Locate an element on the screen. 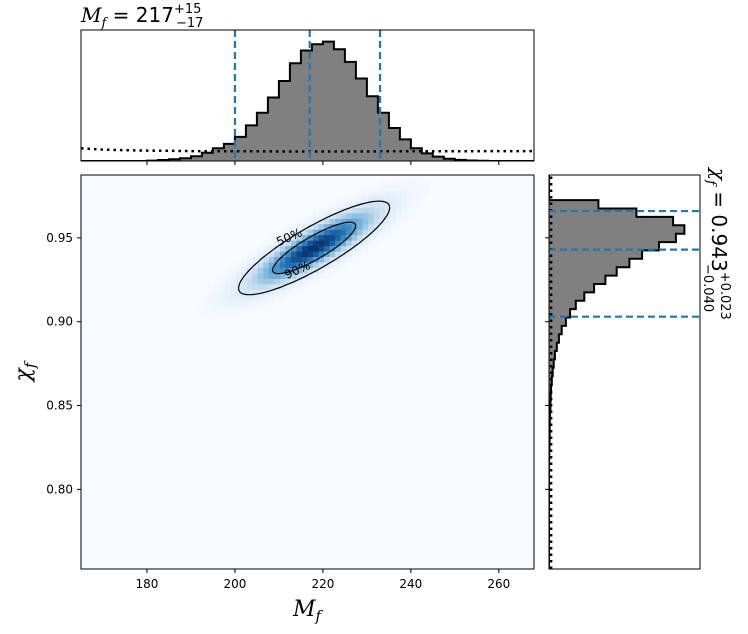  mf-histogram-outline is located at coordinates (307, 100).